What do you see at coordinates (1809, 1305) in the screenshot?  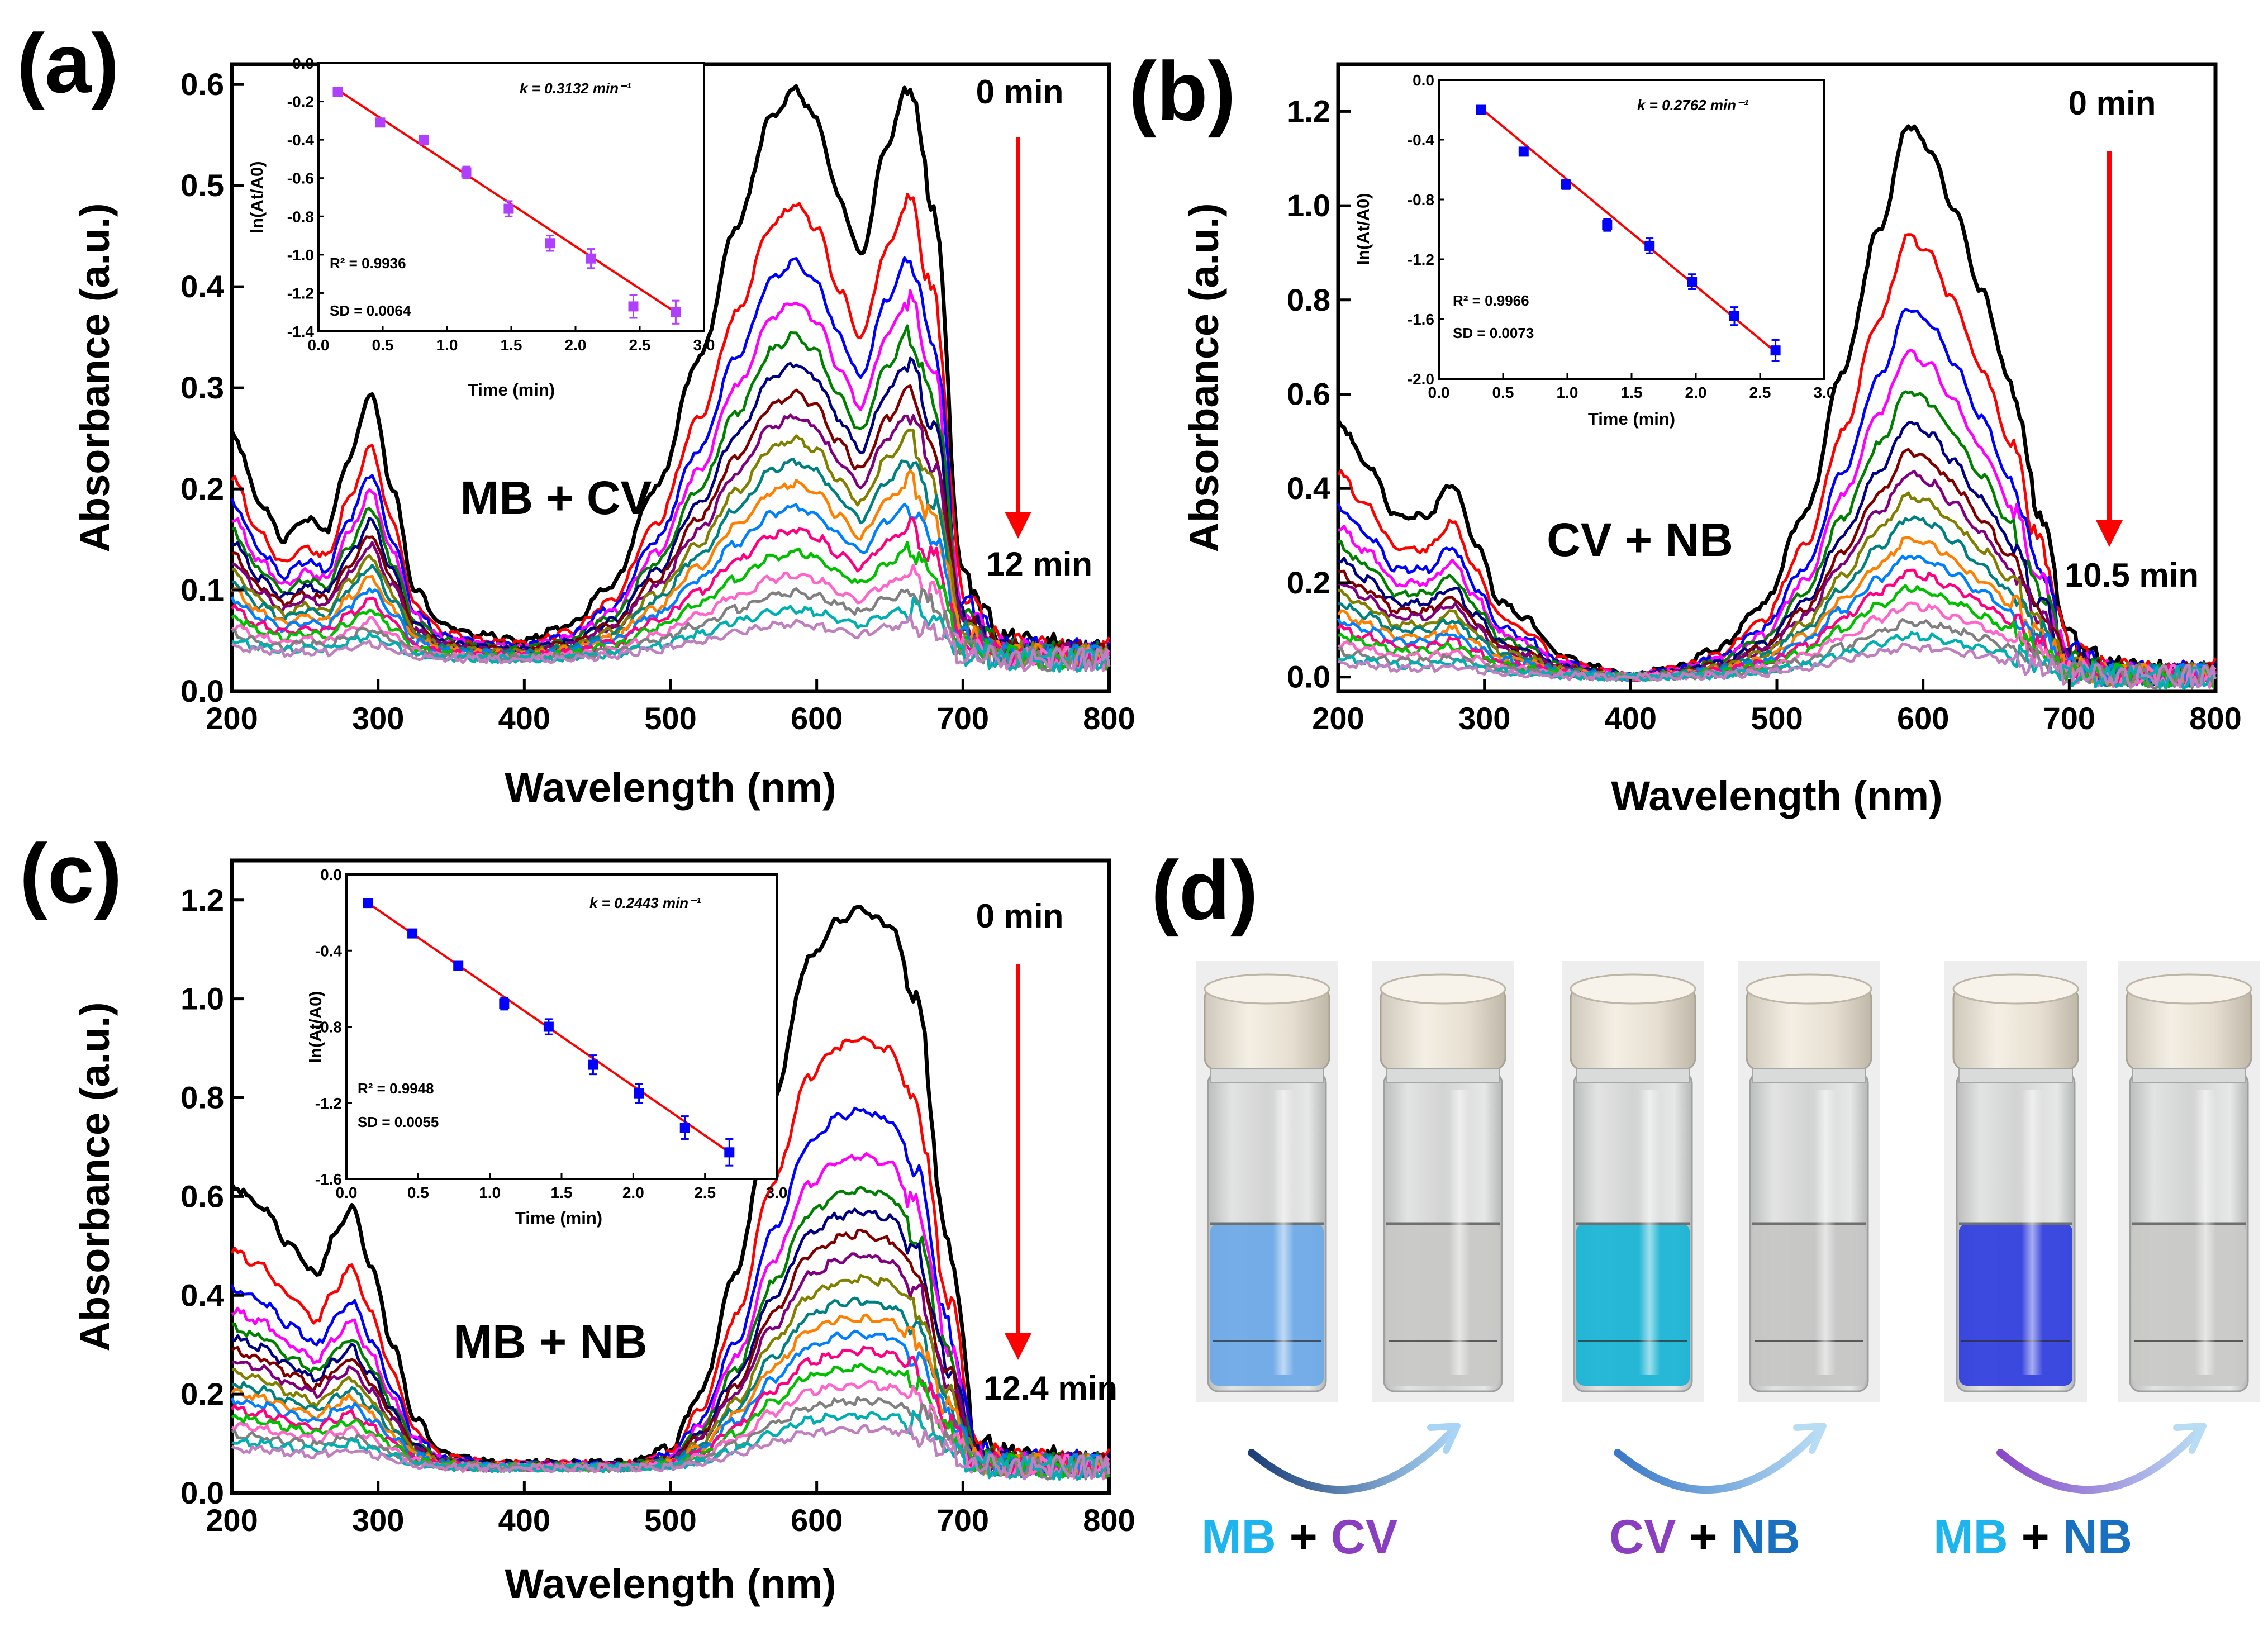 I see `vial-liquid` at bounding box center [1809, 1305].